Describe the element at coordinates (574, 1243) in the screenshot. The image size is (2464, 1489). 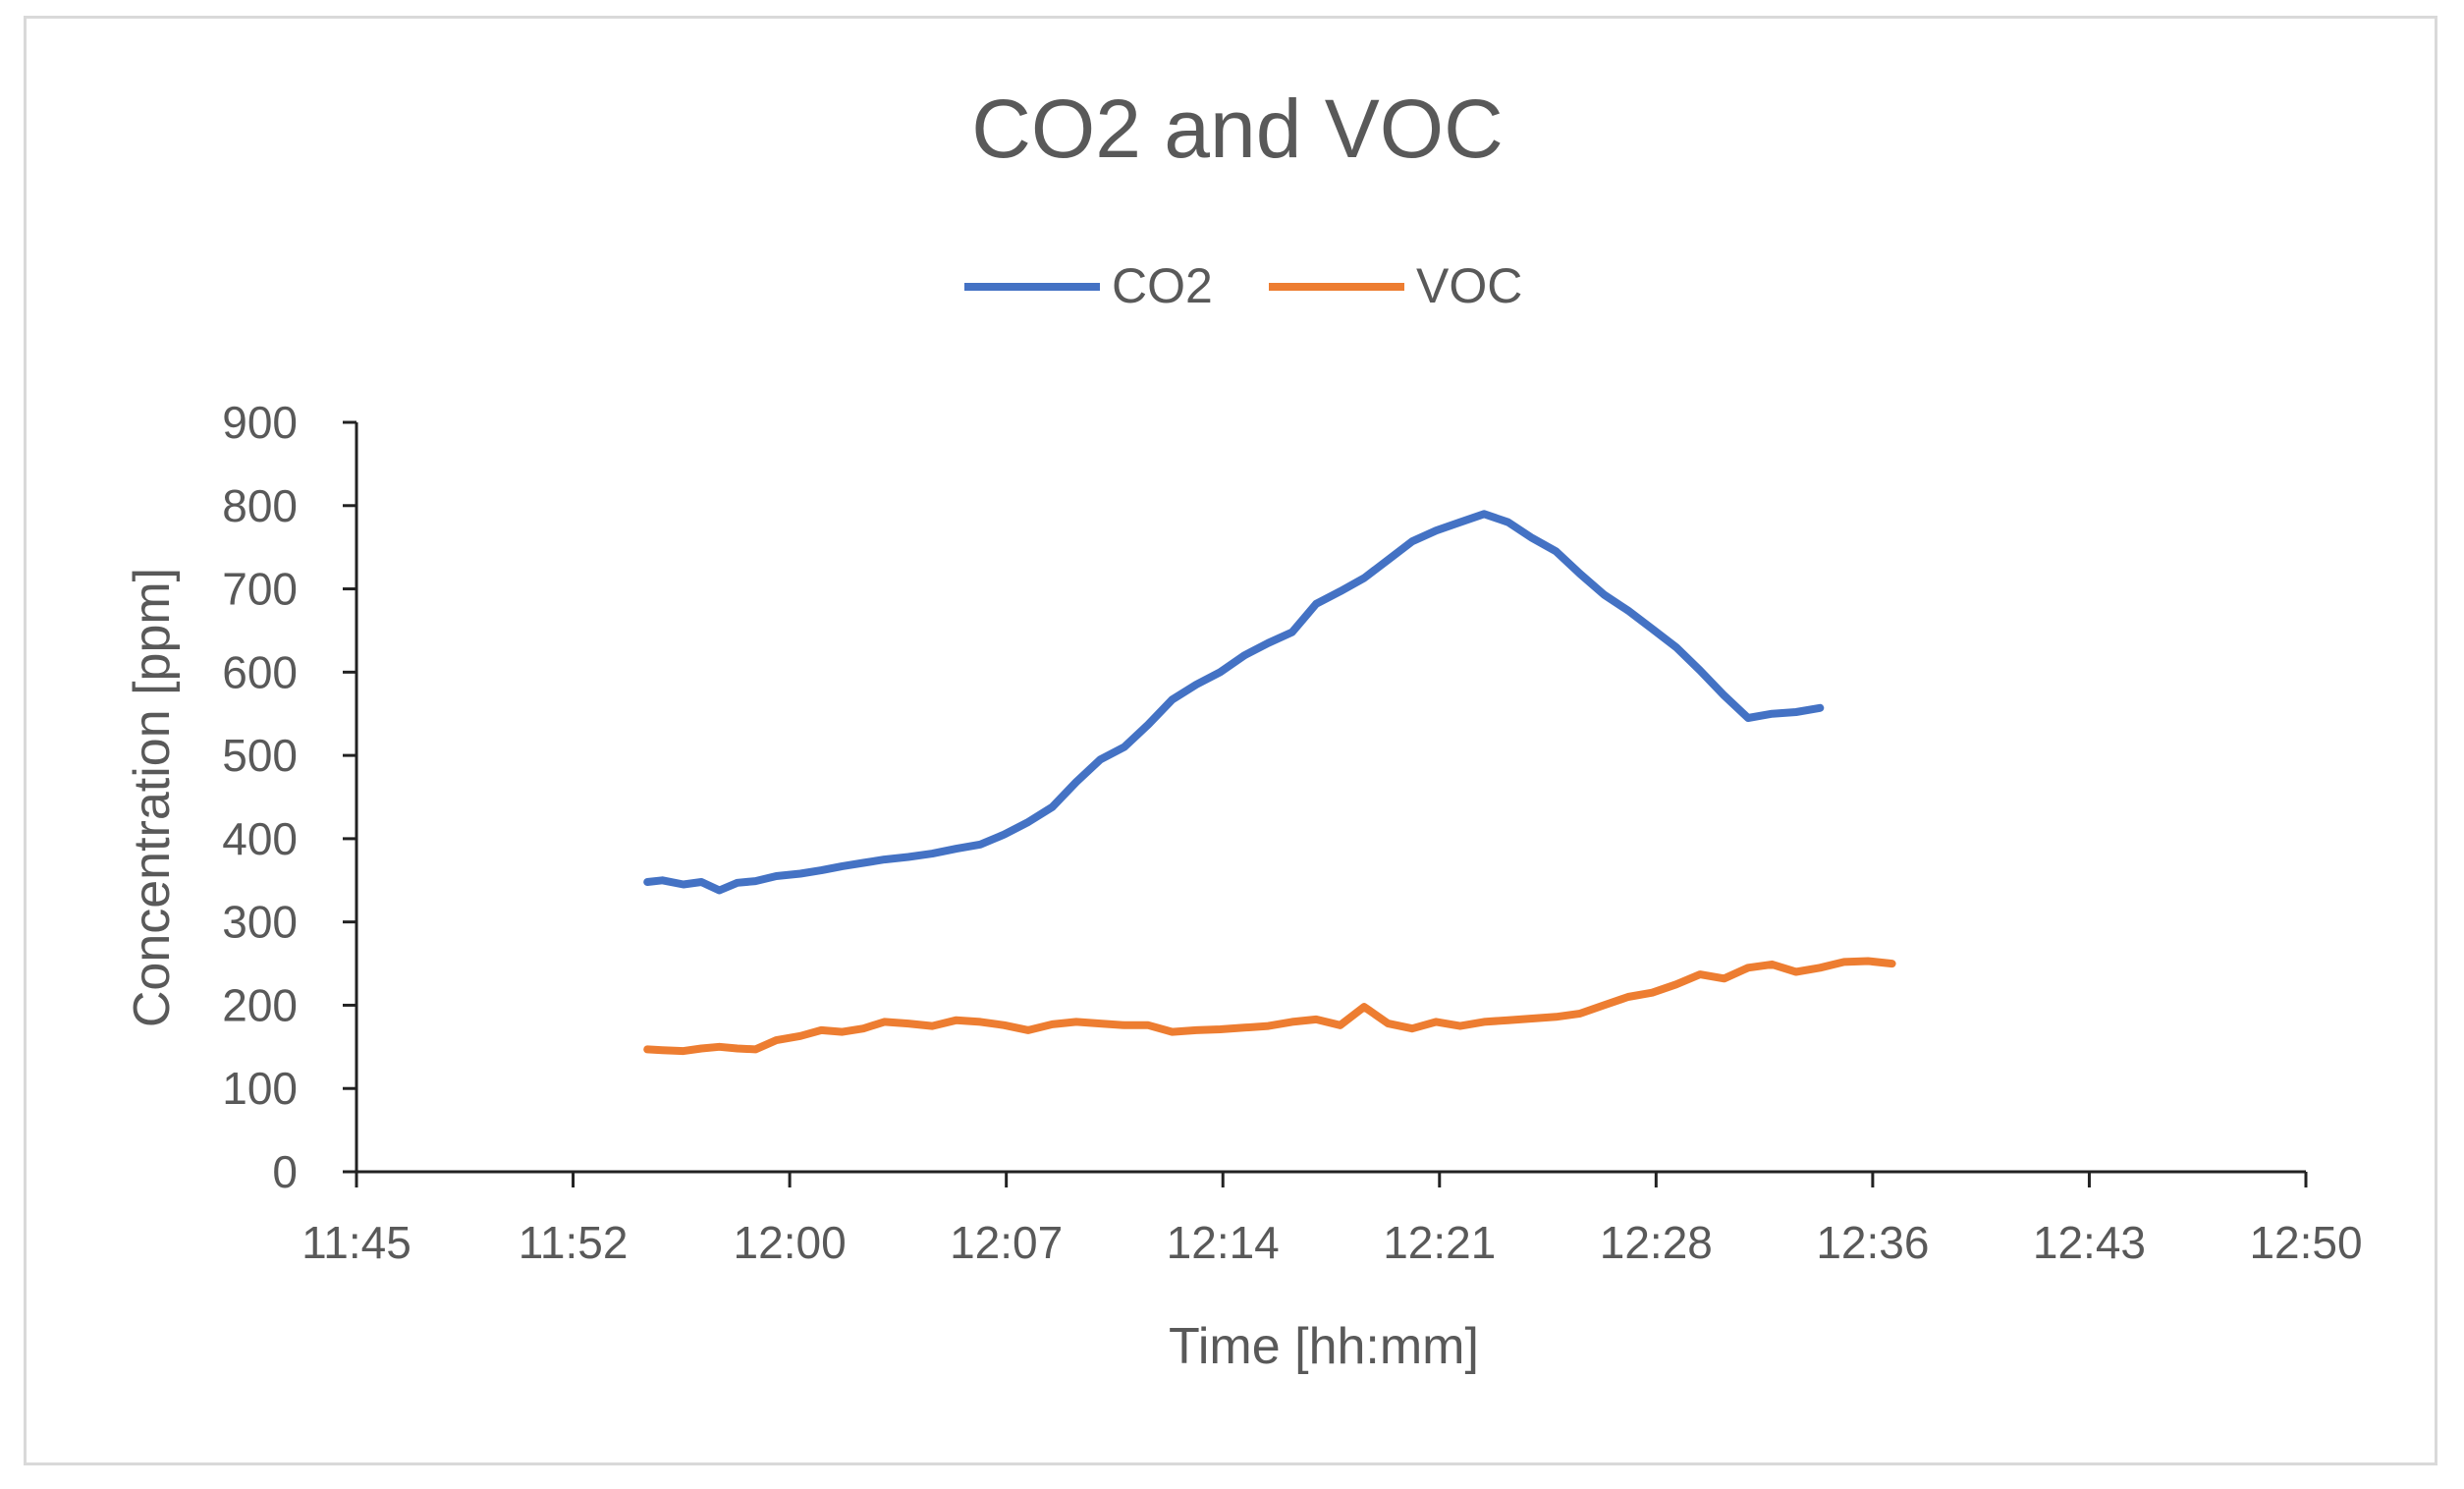
I see `x-tick-label: 11:52` at that location.